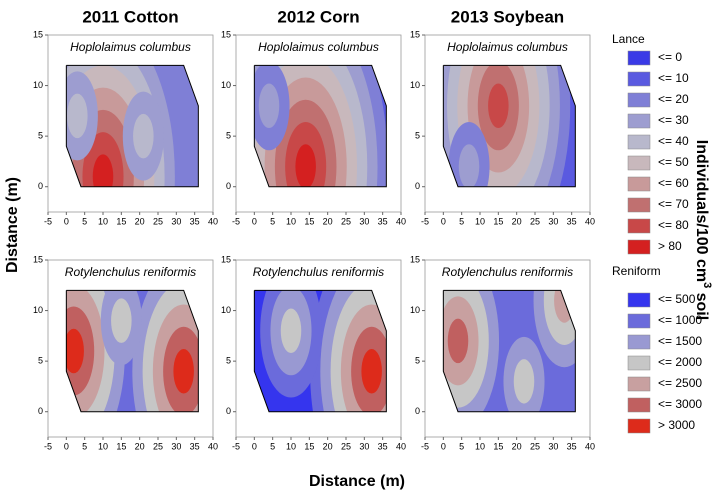 The width and height of the screenshot is (715, 495). I want to click on x-tick-label: -5, so click(236, 221).